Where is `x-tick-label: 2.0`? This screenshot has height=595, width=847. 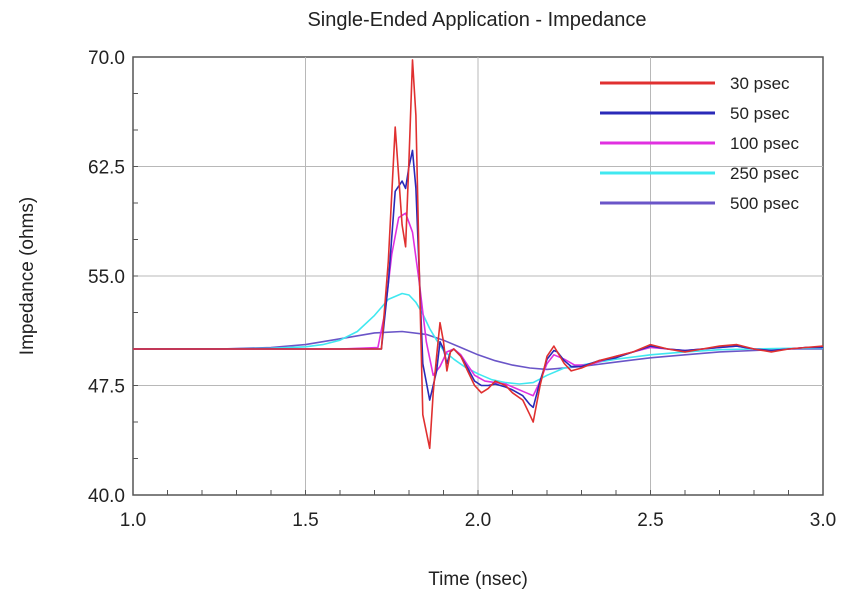 x-tick-label: 2.0 is located at coordinates (478, 520).